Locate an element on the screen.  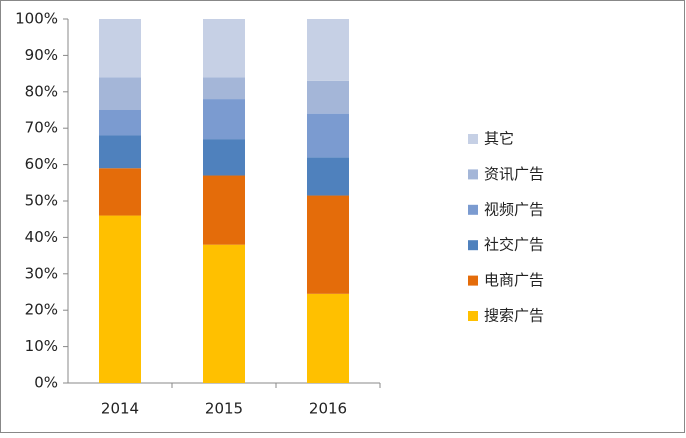
legend-label: 搜索广告 is located at coordinates (514, 316).